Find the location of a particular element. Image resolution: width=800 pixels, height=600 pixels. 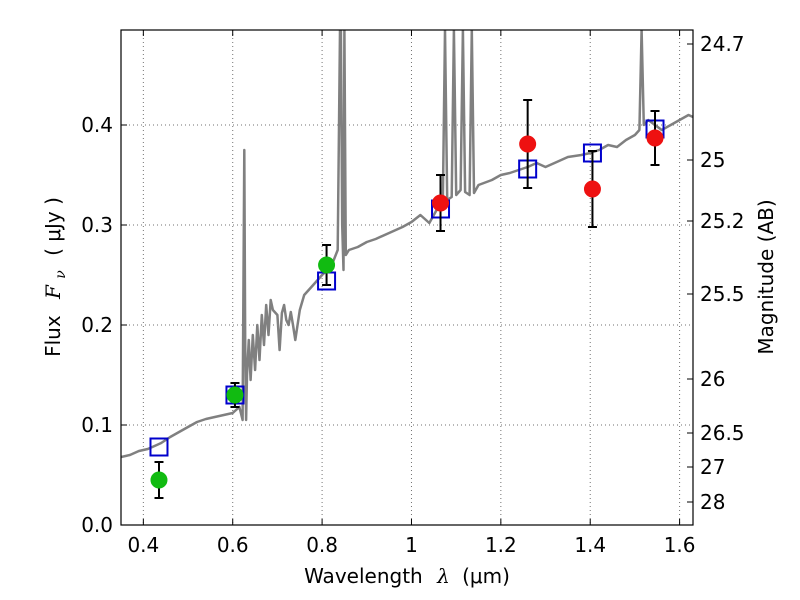

y-axis: 0.0 0.1 0.2 0.3 0.4 is located at coordinates (104, 325).